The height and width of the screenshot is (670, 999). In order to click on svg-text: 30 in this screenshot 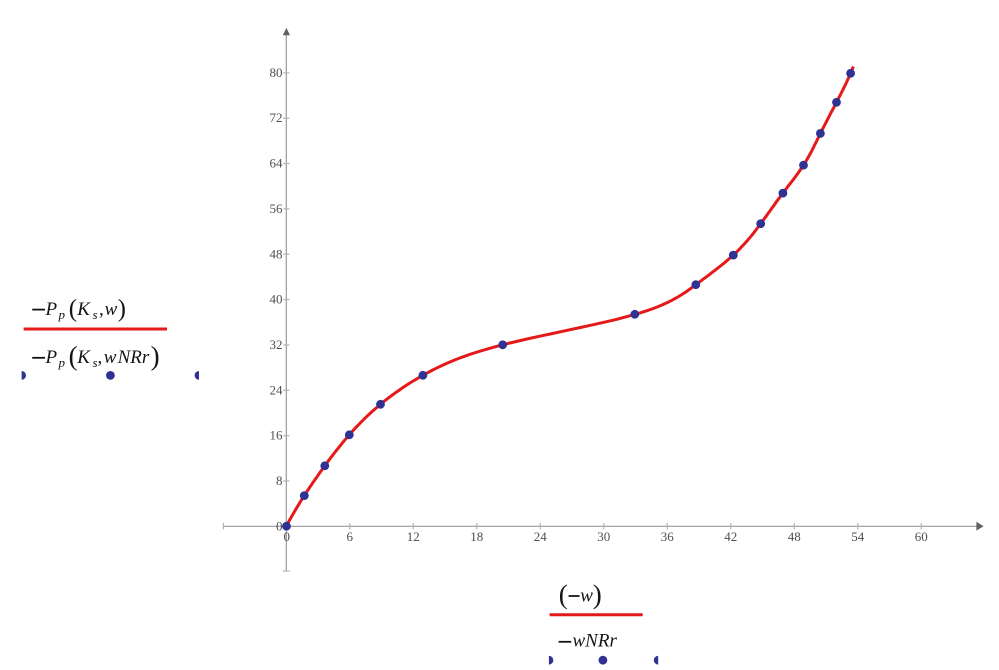, I will do `click(603, 536)`.